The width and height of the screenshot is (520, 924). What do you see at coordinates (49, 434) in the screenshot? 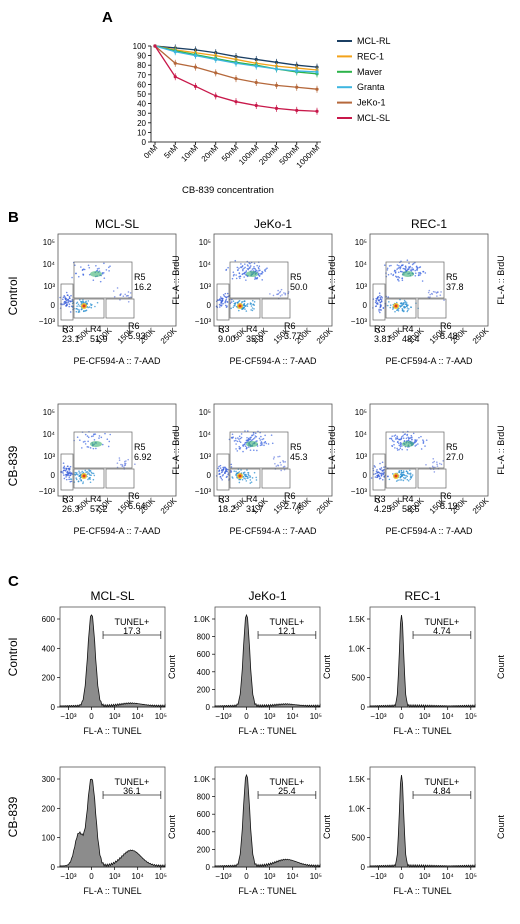
I see `y-tick-label: 10⁴` at bounding box center [49, 434].